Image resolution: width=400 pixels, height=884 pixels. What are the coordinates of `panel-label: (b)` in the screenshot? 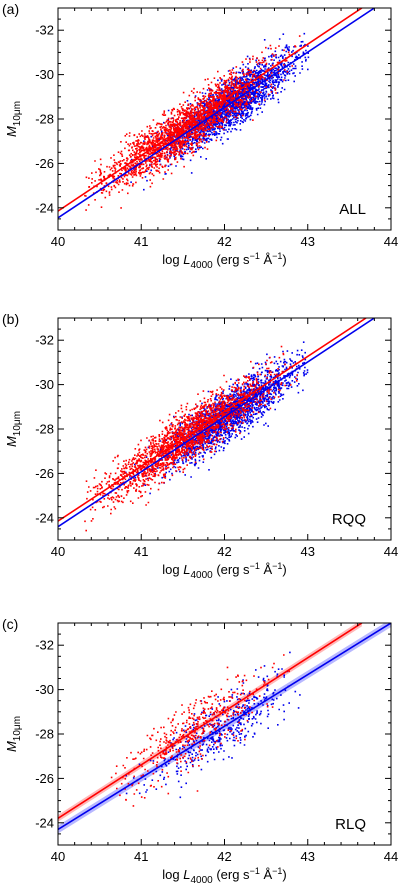 It's located at (10, 319).